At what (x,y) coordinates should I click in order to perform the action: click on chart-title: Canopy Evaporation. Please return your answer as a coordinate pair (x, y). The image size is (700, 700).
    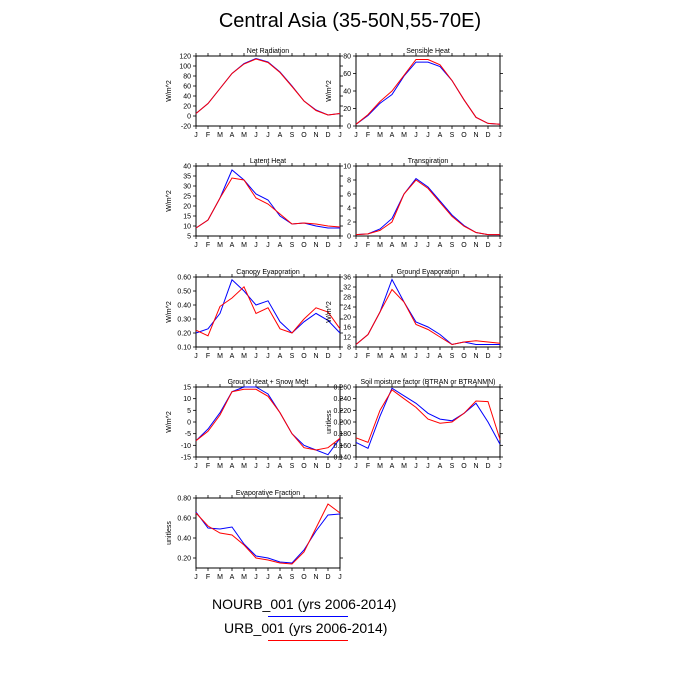
    Looking at the image, I should click on (268, 272).